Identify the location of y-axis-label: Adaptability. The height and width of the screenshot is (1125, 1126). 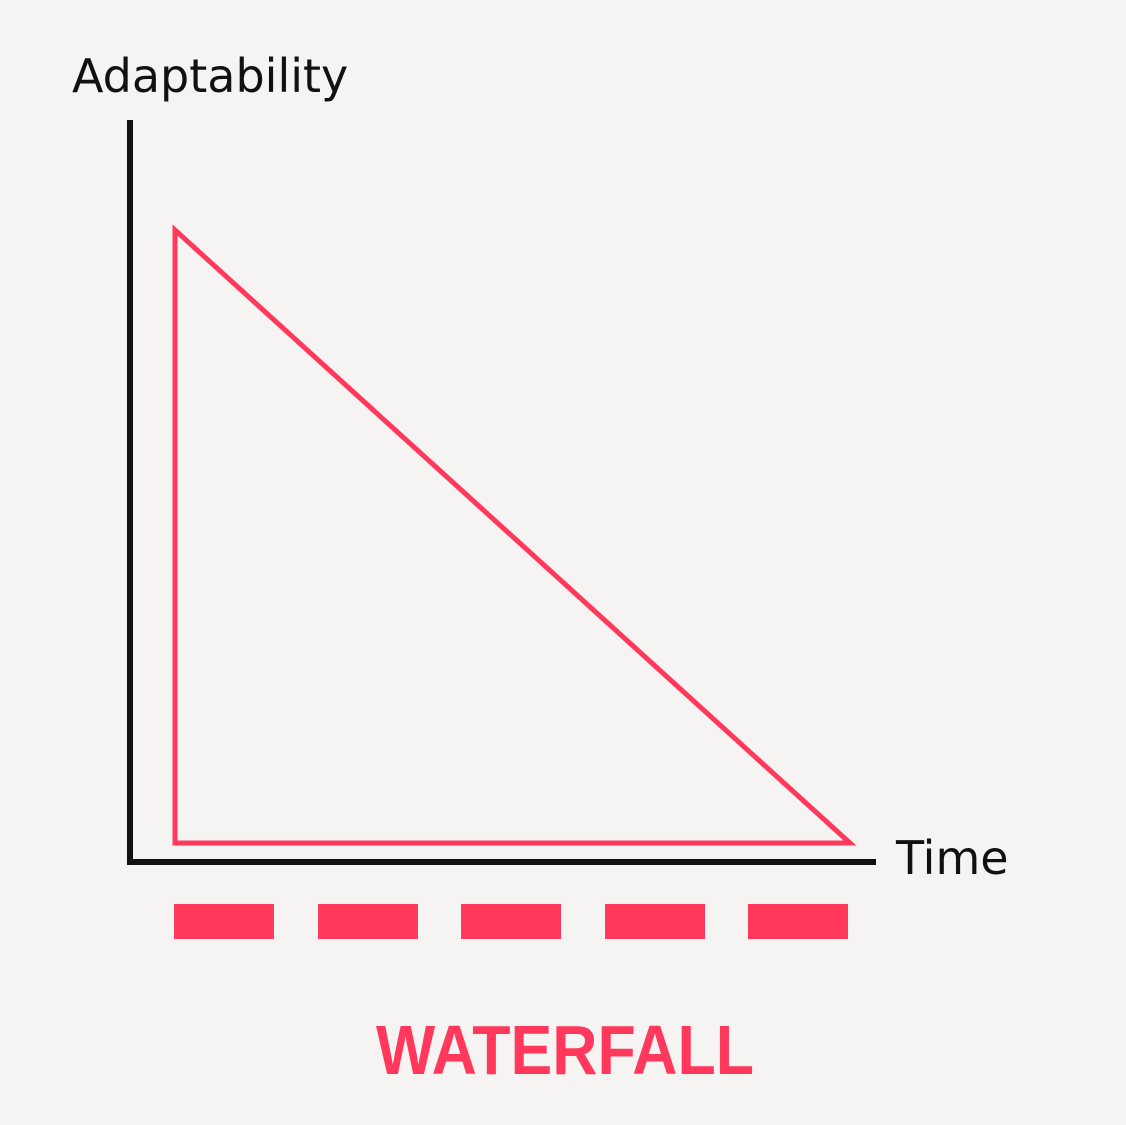
(210, 76).